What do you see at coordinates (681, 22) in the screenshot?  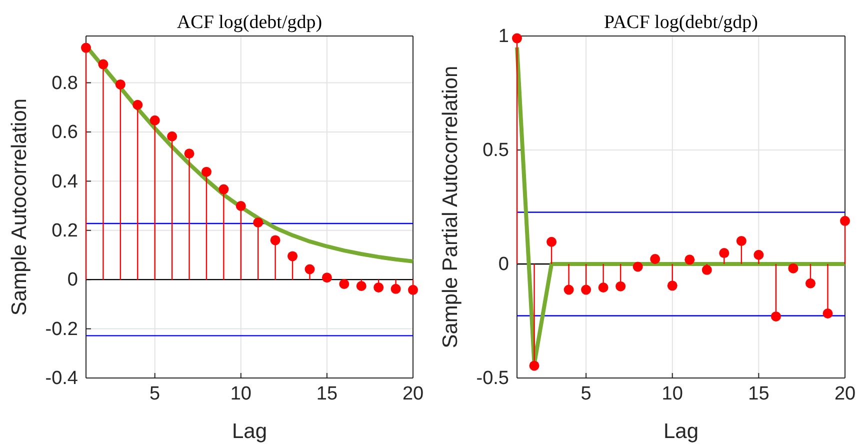 I see `chart-title: PACF log(debt/gdp)` at bounding box center [681, 22].